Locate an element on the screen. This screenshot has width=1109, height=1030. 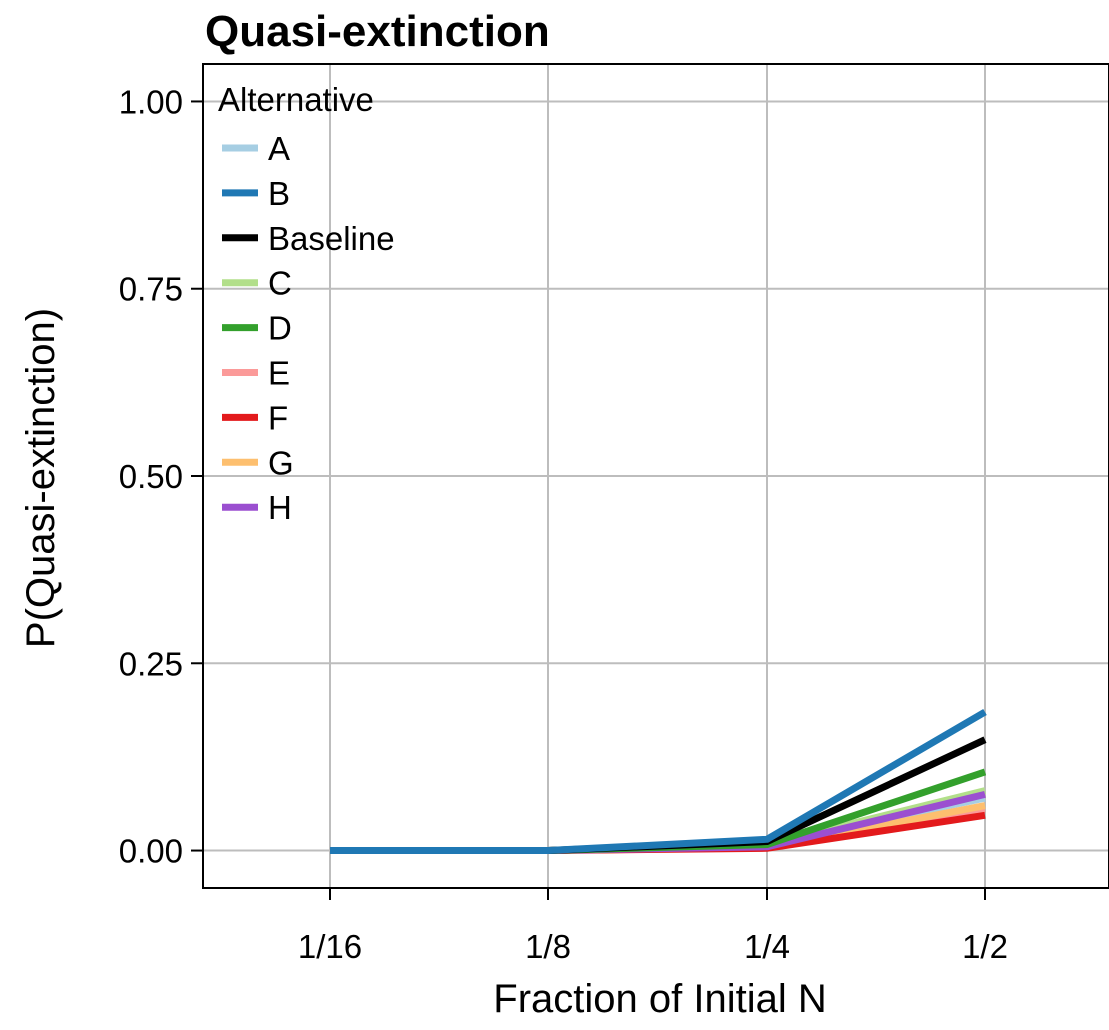
x-tick-label: 1/2 is located at coordinates (985, 946).